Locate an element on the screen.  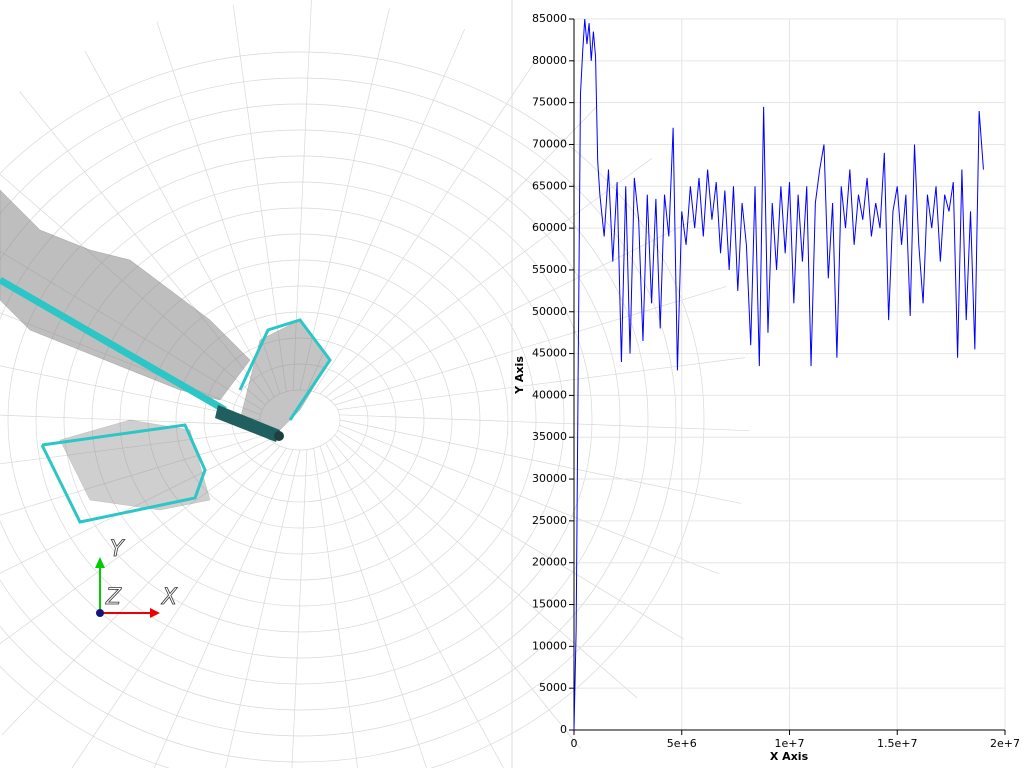
y-tick-label: 10000 is located at coordinates (549, 645).